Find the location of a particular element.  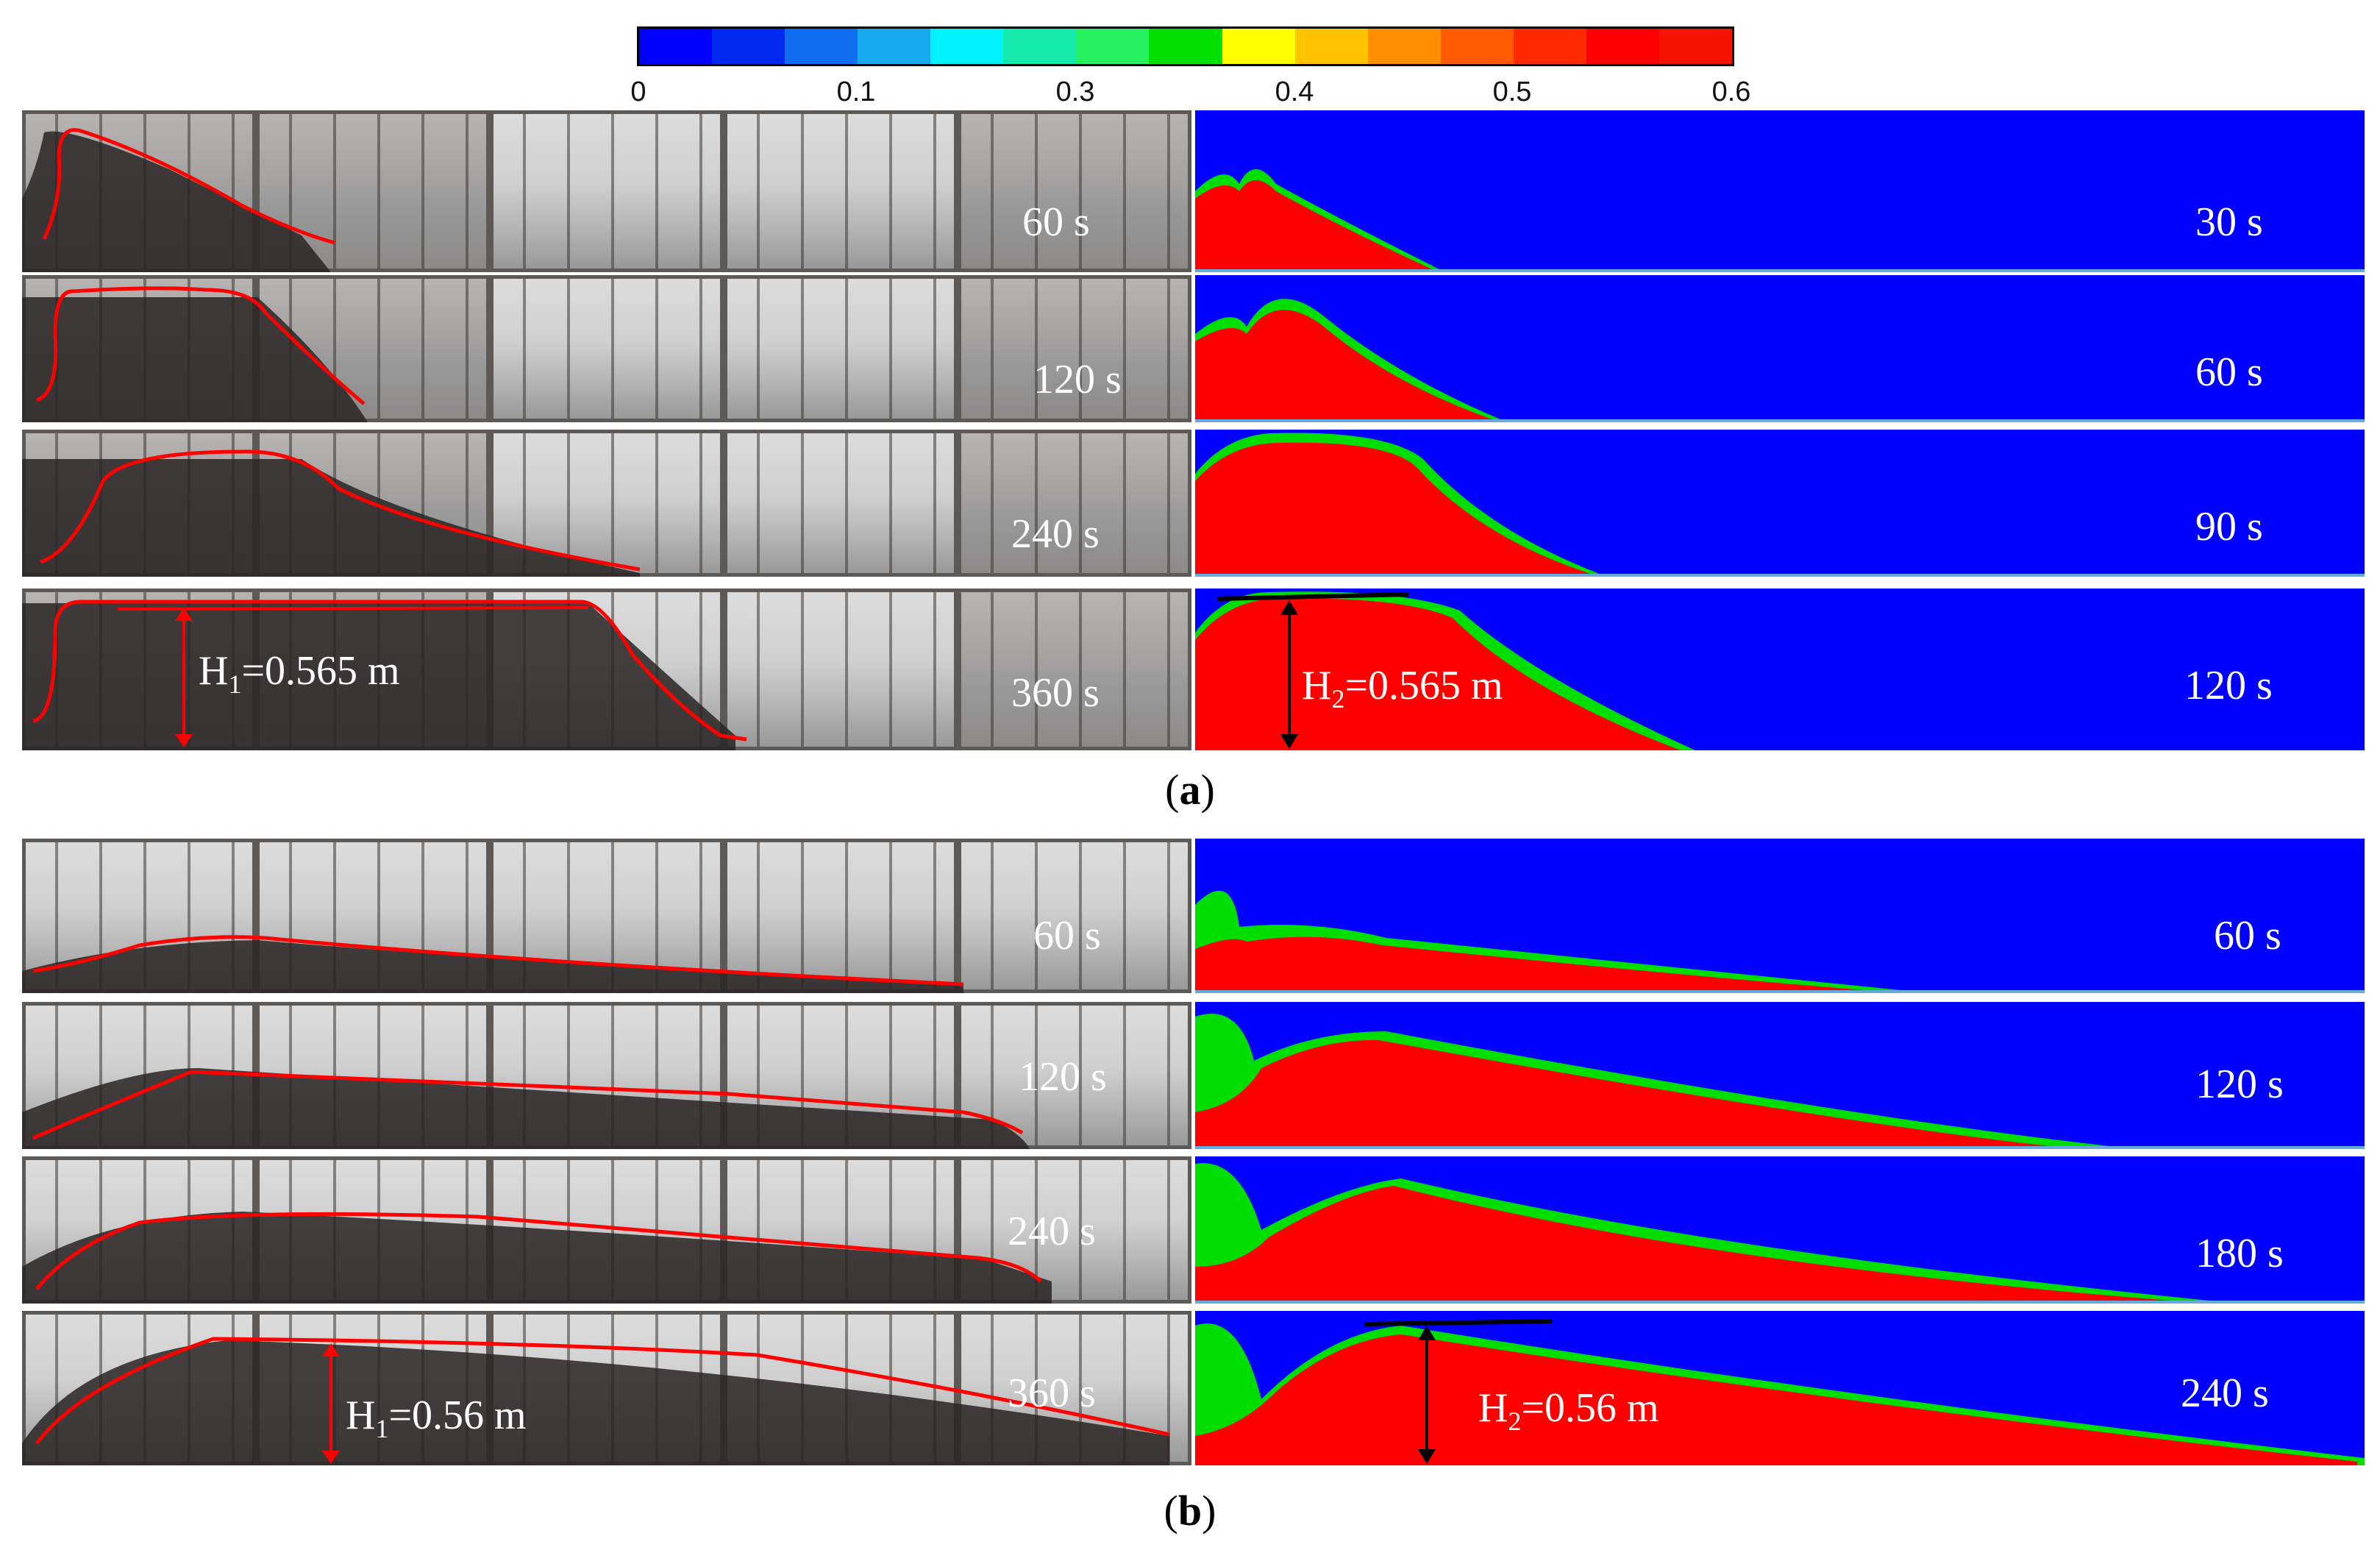

h2-label: H2=0.56 m is located at coordinates (1569, 1411).